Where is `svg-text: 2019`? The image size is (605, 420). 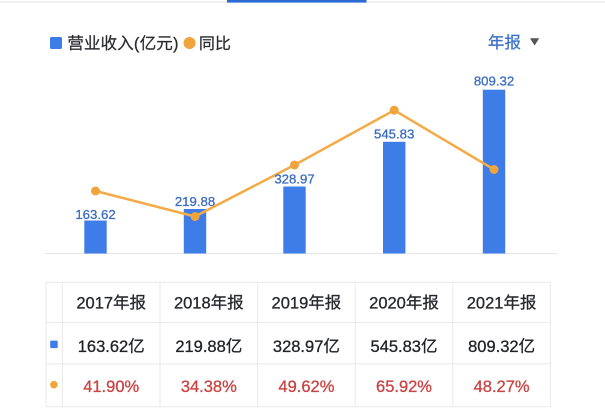
svg-text: 2019 is located at coordinates (290, 303).